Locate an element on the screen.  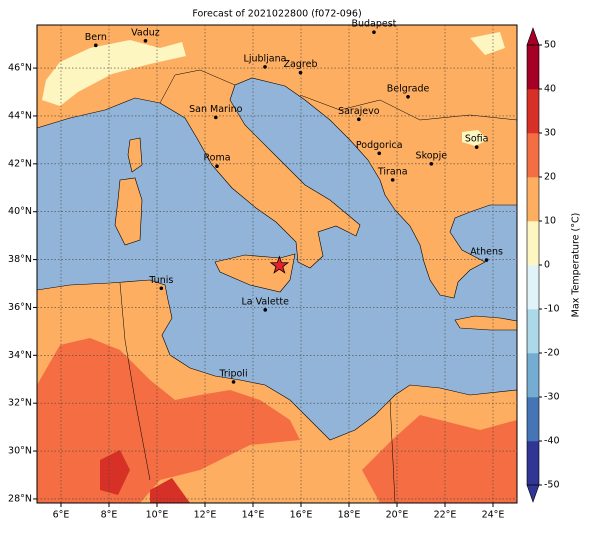
y-tick-label: 44°N is located at coordinates (20, 115).